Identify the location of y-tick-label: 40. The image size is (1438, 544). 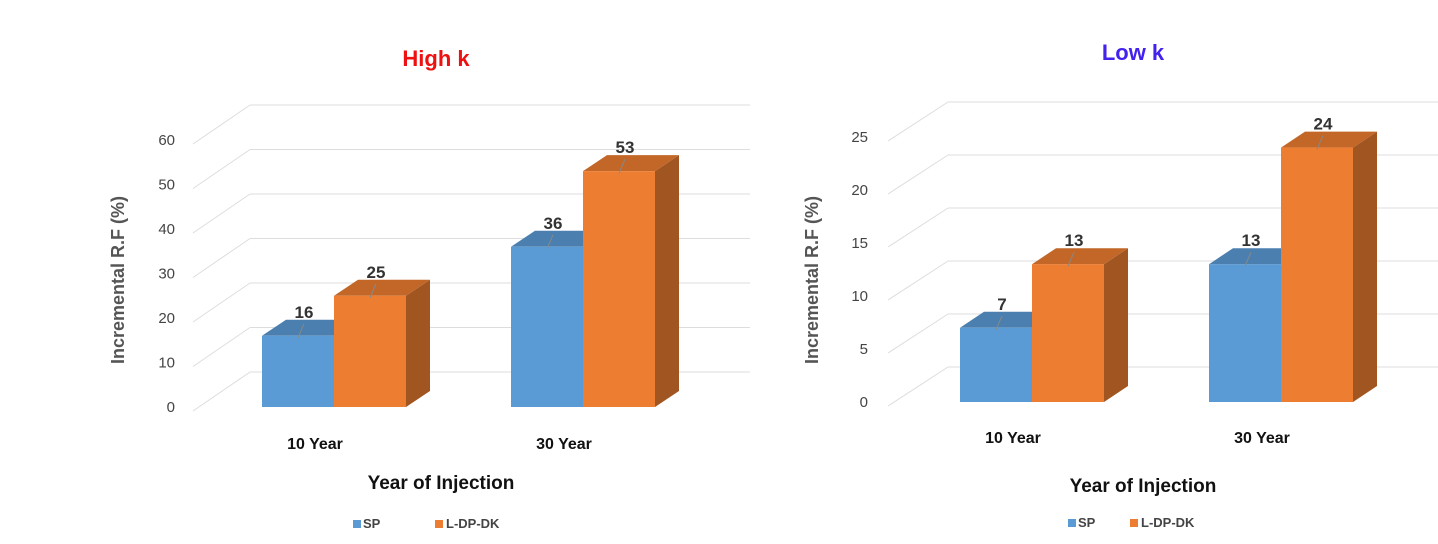
(166, 229).